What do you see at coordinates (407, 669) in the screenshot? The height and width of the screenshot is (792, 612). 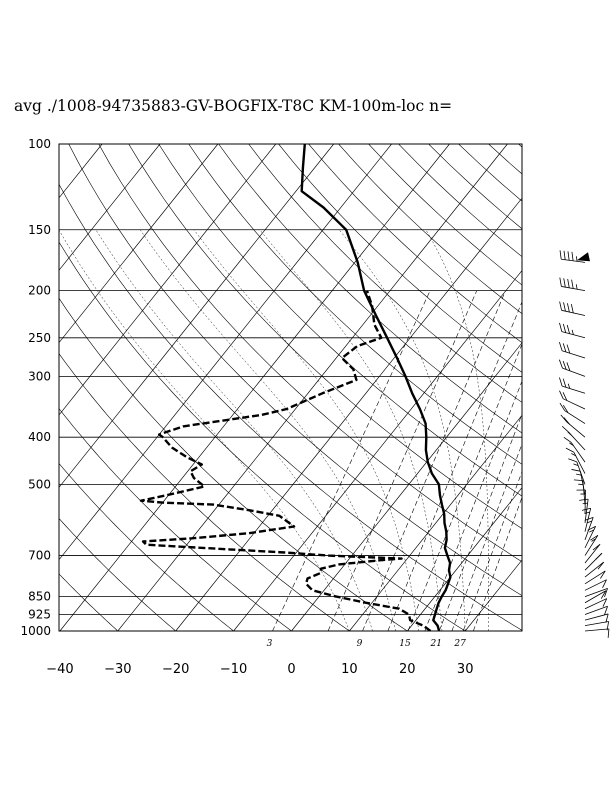 I see `temperature-label: 20` at bounding box center [407, 669].